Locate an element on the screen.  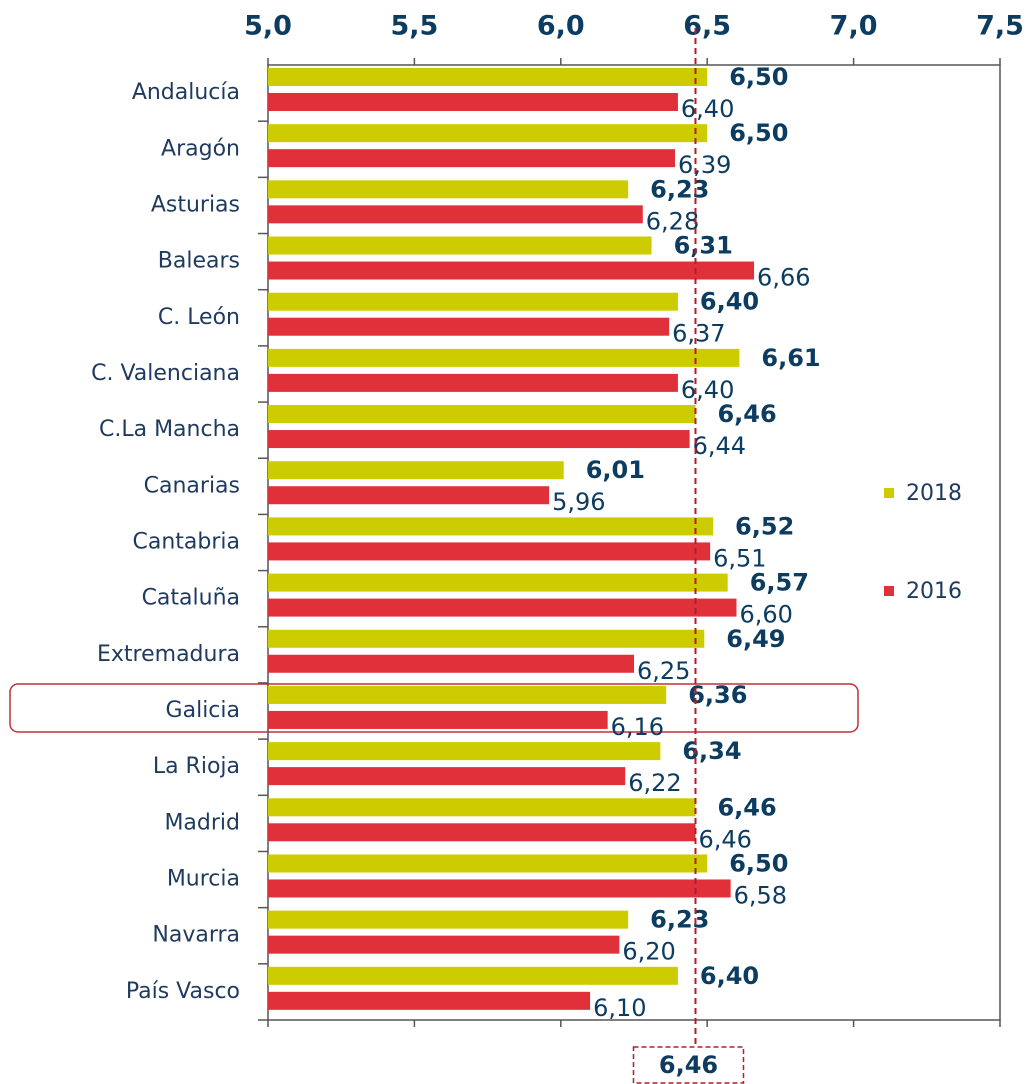
value-label: 6,39 is located at coordinates (704, 165).